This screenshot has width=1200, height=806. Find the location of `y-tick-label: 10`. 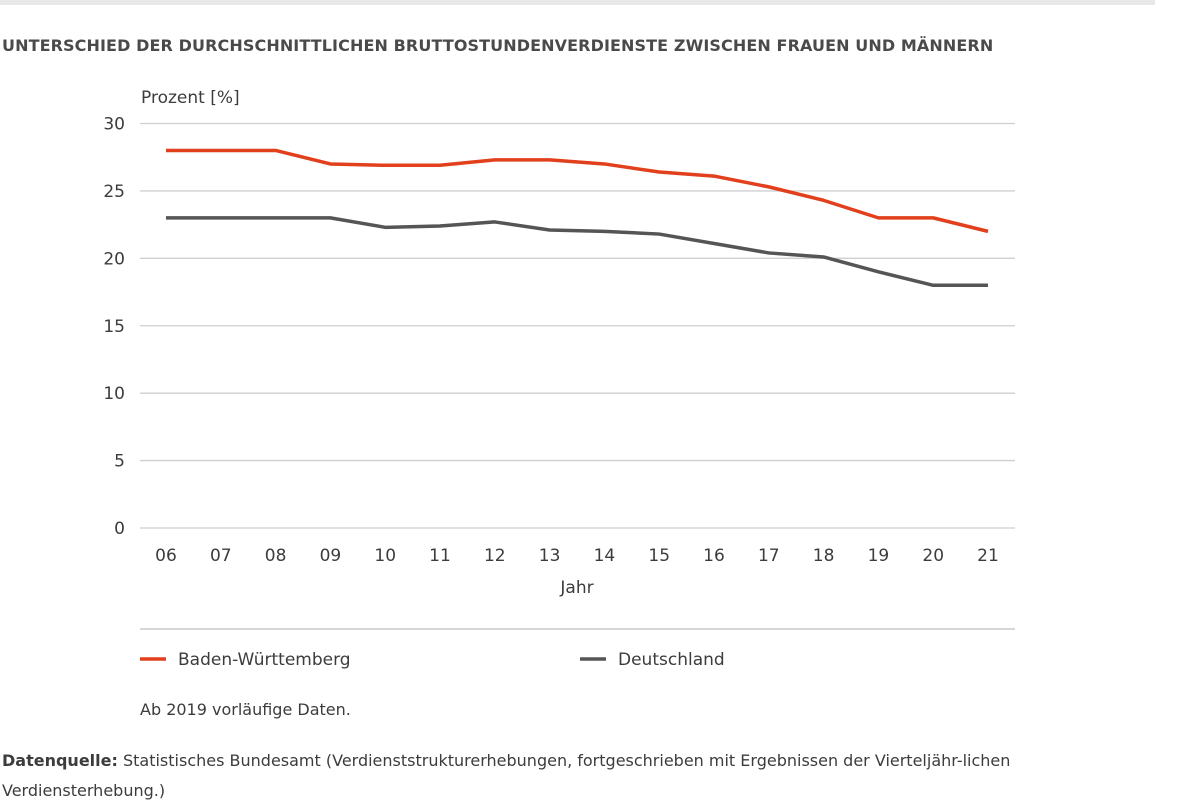

y-tick-label: 10 is located at coordinates (114, 394).